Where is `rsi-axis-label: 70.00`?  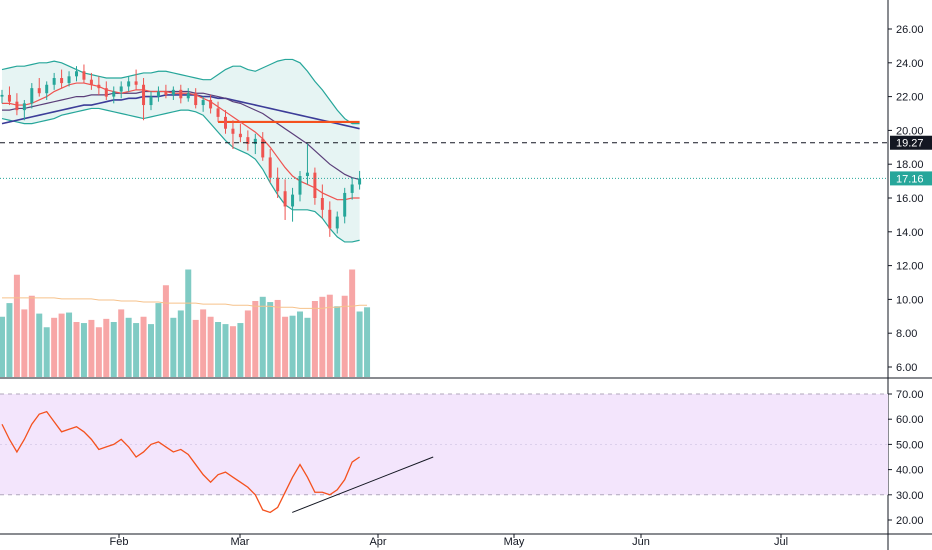
rsi-axis-label: 70.00 is located at coordinates (910, 395).